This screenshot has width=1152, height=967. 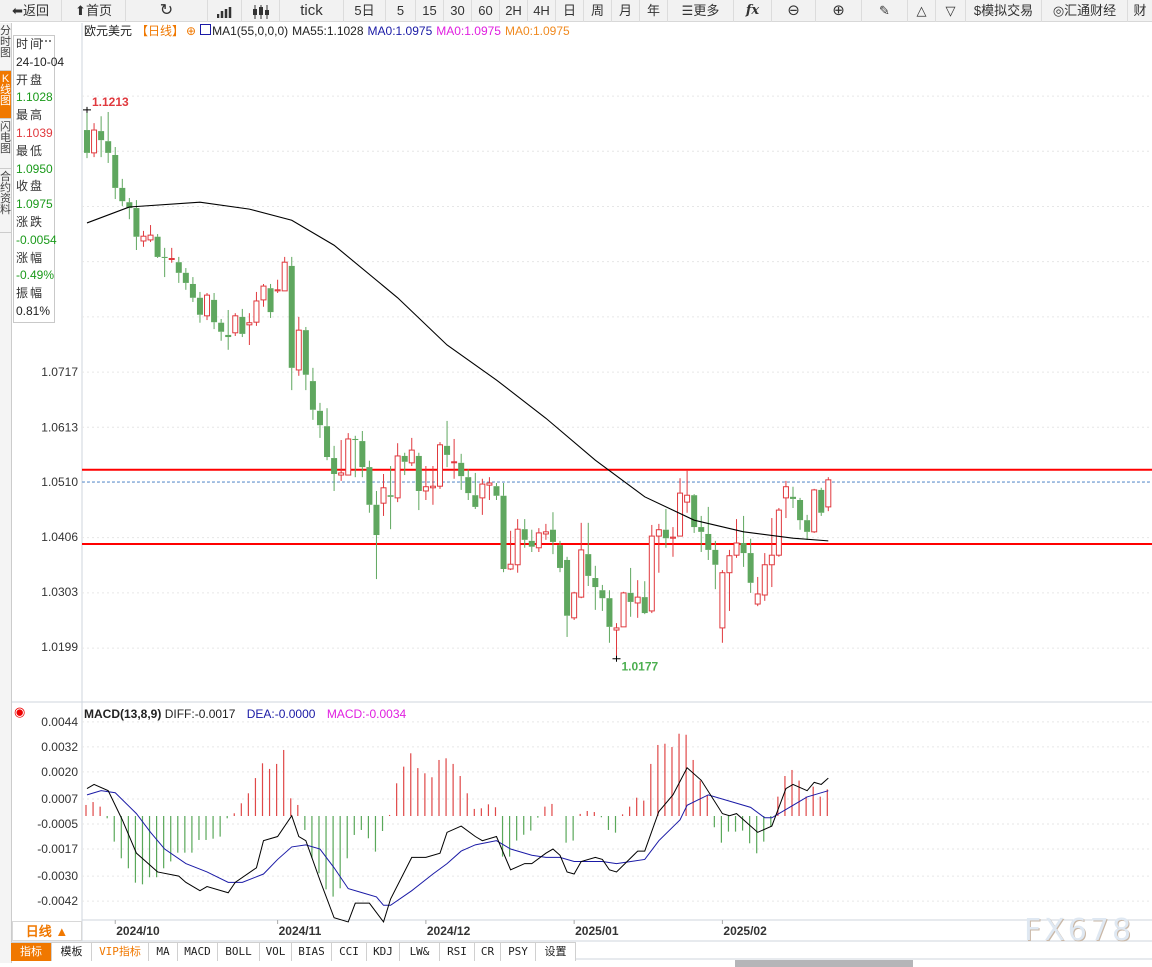 I want to click on period-week: 周, so click(x=598, y=11).